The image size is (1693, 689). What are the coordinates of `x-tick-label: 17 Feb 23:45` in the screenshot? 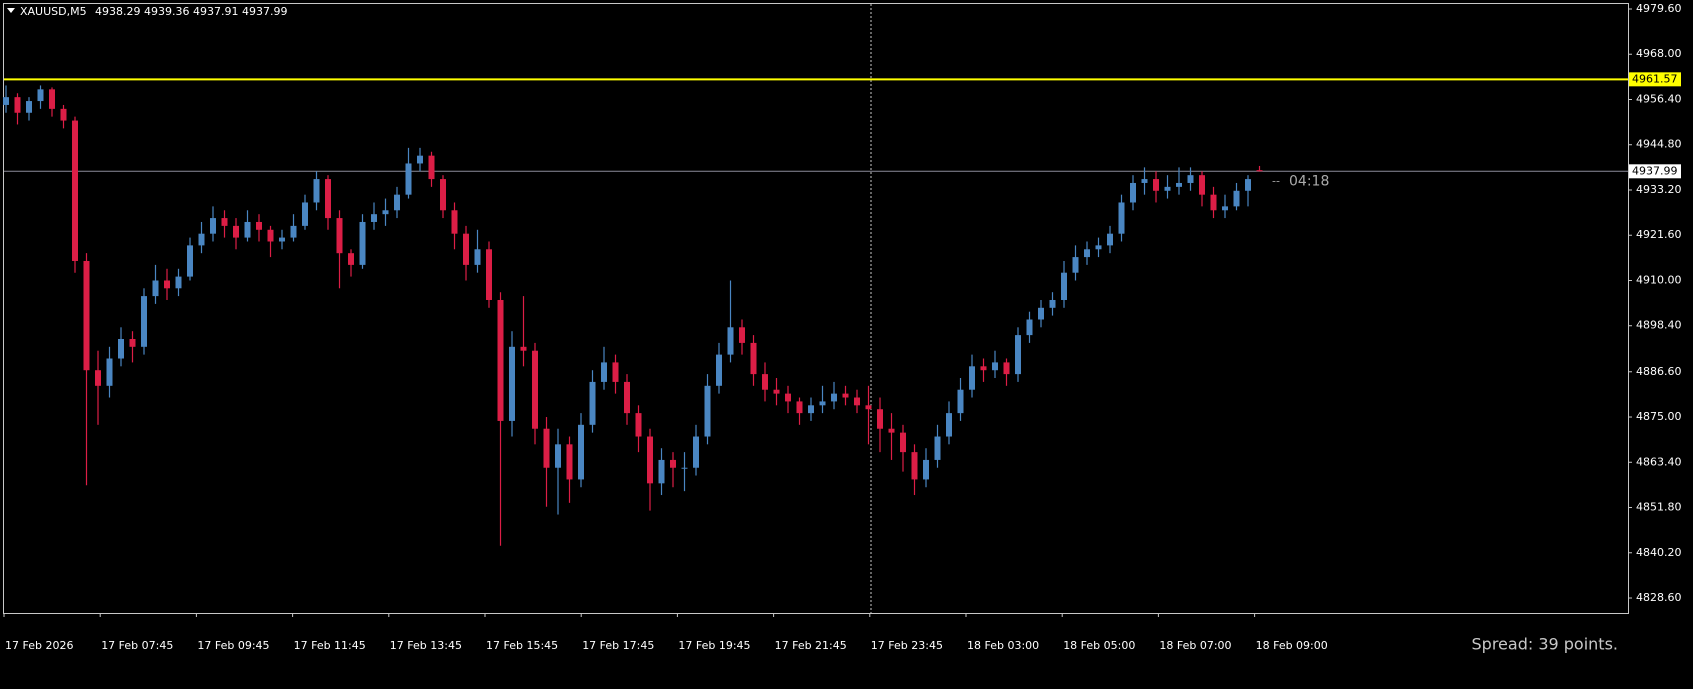 It's located at (907, 645).